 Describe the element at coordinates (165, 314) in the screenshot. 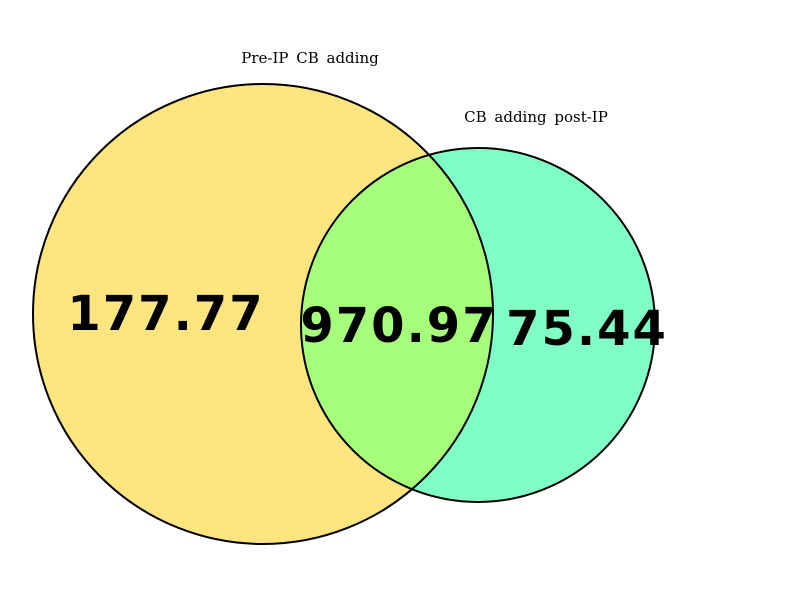

I see `only-a-value: 177.77` at that location.